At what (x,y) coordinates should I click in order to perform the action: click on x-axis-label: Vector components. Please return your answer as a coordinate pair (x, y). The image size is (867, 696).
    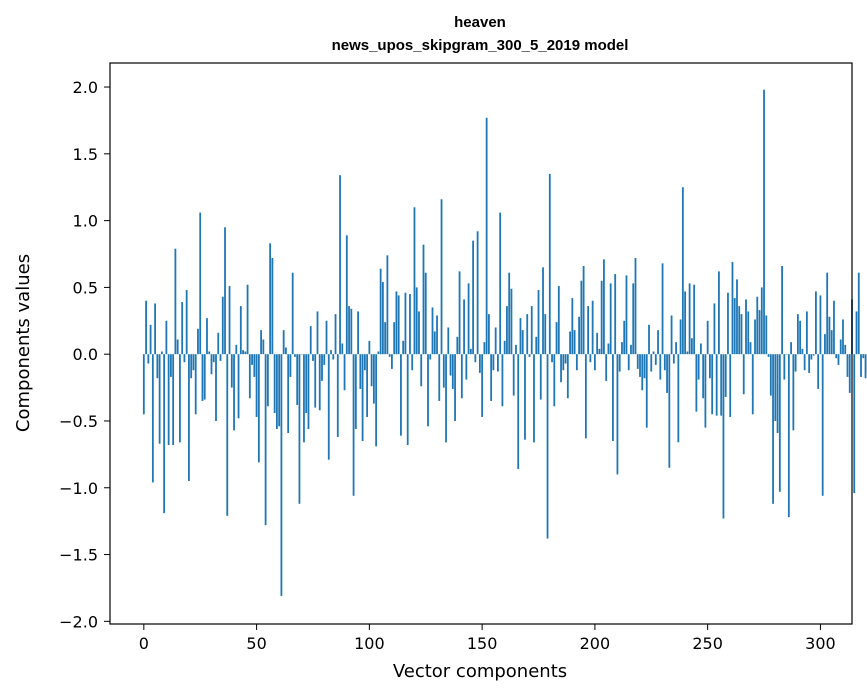
    Looking at the image, I should click on (480, 671).